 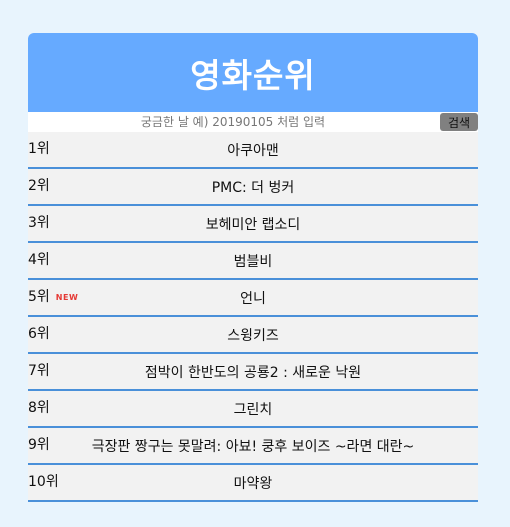 I want to click on movie-title: 보헤미안 랩소디, so click(x=253, y=224).